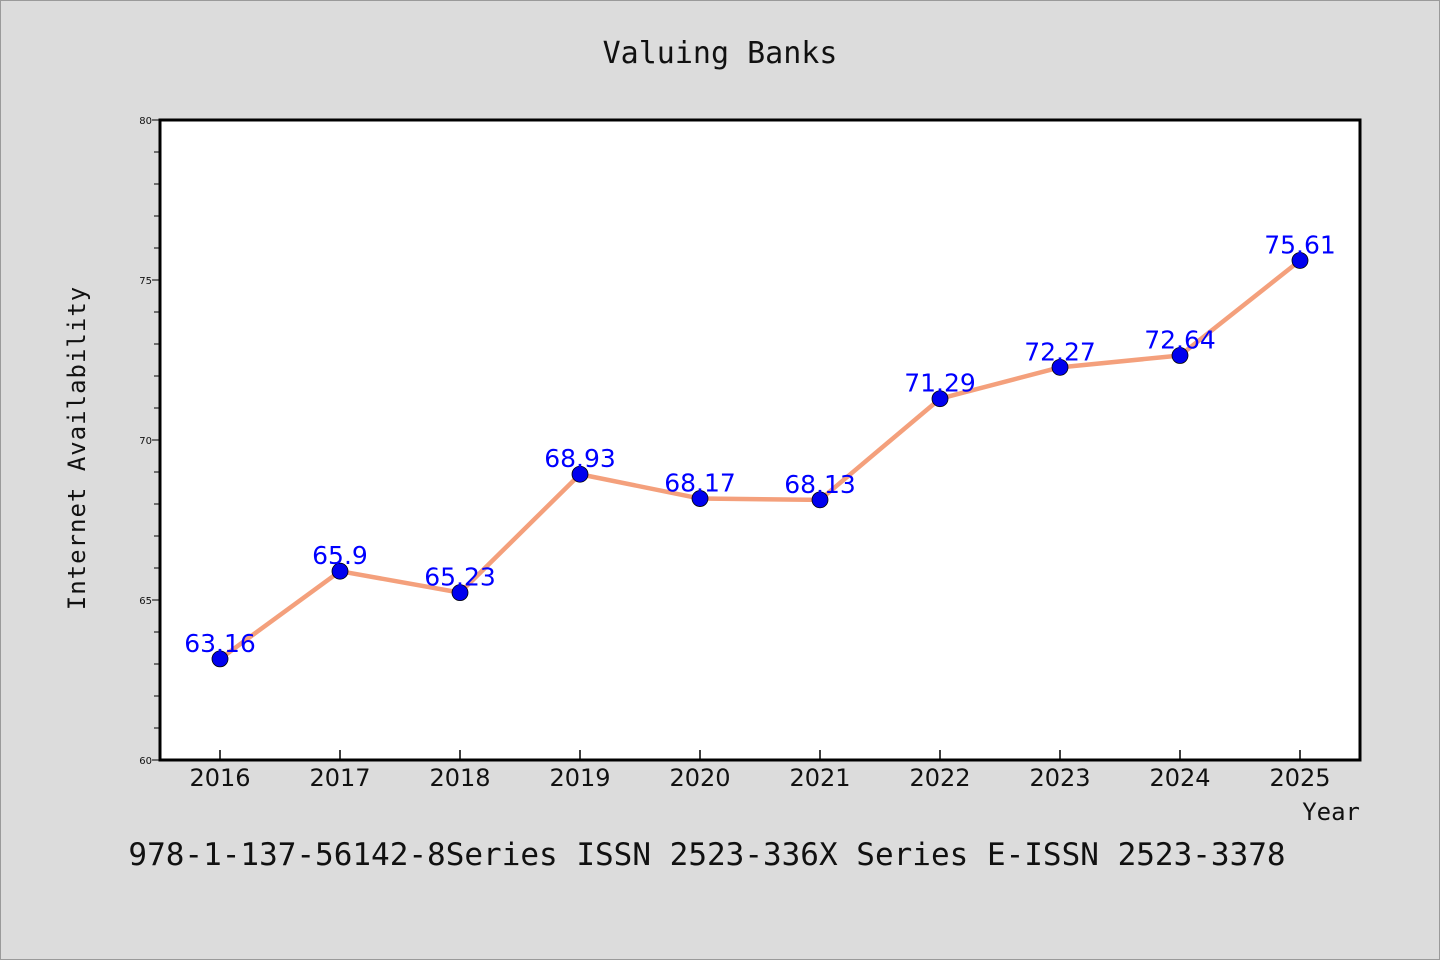 This screenshot has height=960, width=1440. I want to click on data-label: 75.61, so click(1300, 244).